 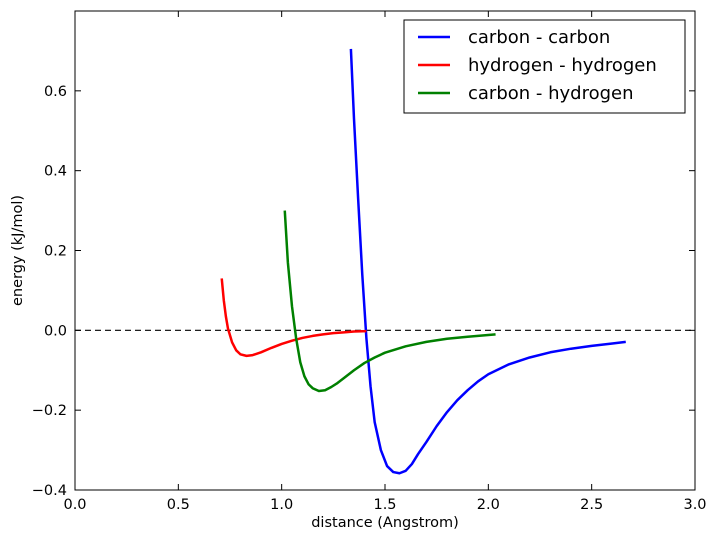 What do you see at coordinates (551, 93) in the screenshot?
I see `legend-label-2: carbon - hydrogen` at bounding box center [551, 93].